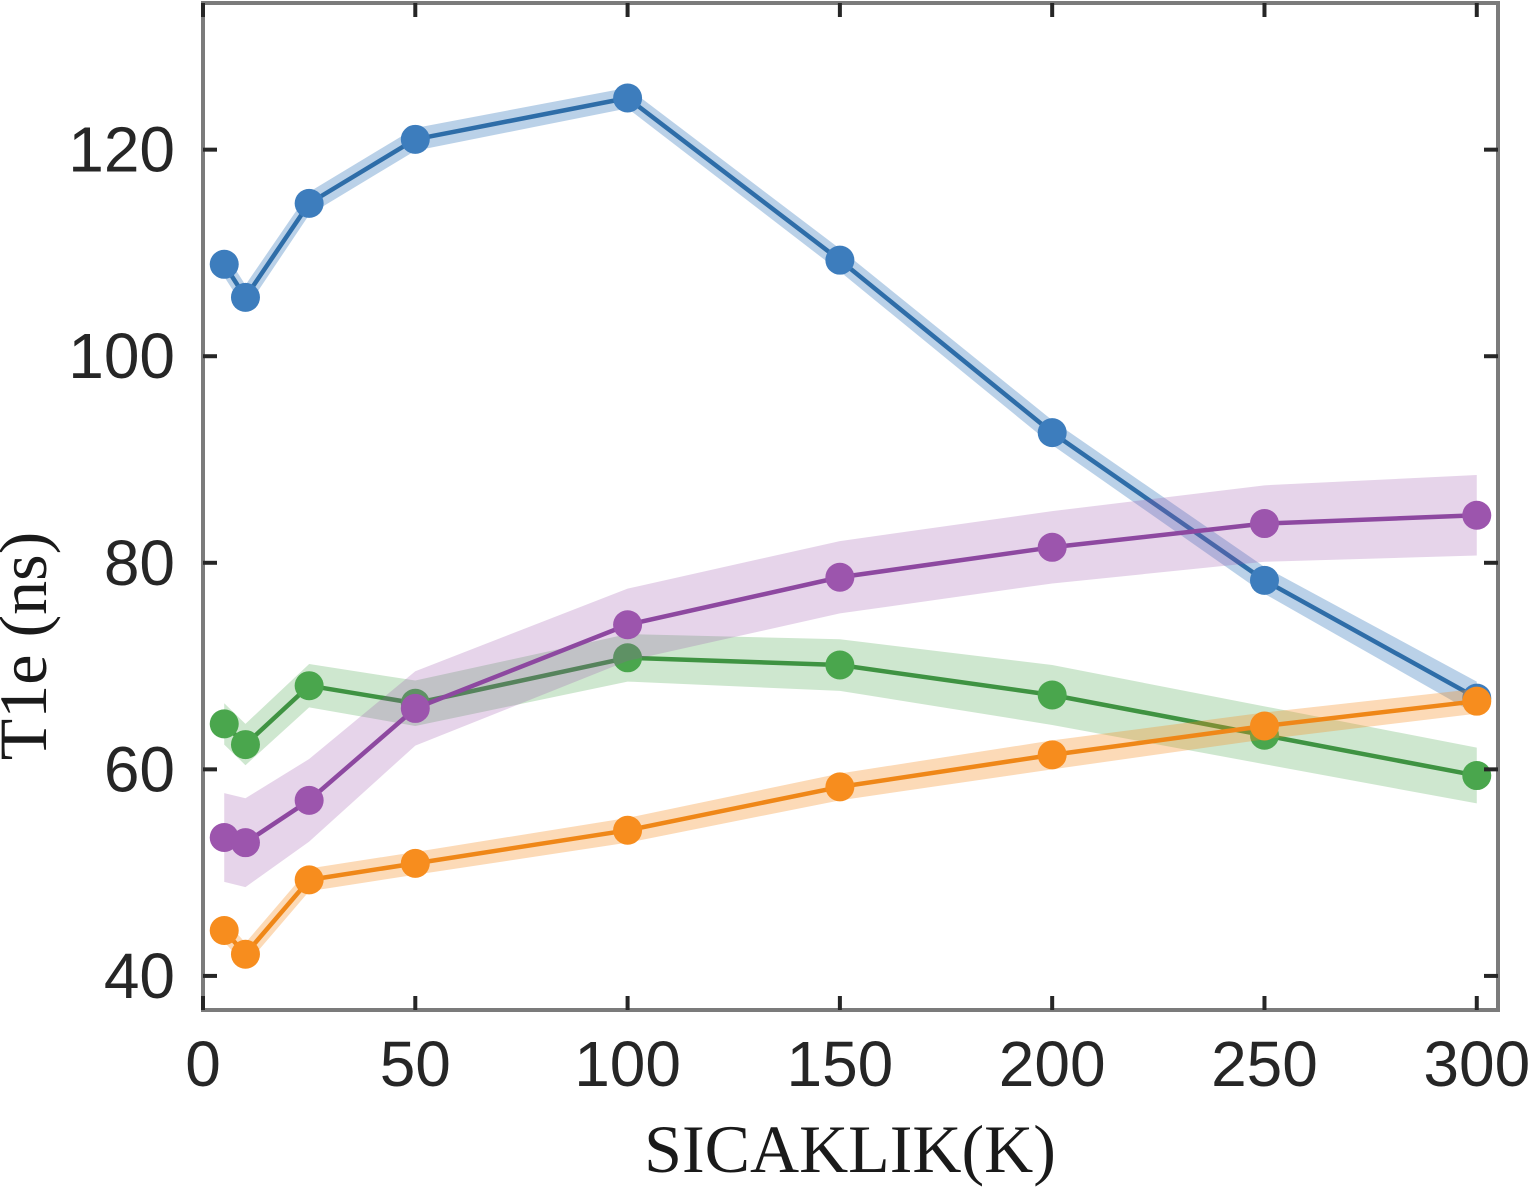 Image resolution: width=1536 pixels, height=1195 pixels. What do you see at coordinates (1476, 1064) in the screenshot?
I see `x-tick-label: 300` at bounding box center [1476, 1064].